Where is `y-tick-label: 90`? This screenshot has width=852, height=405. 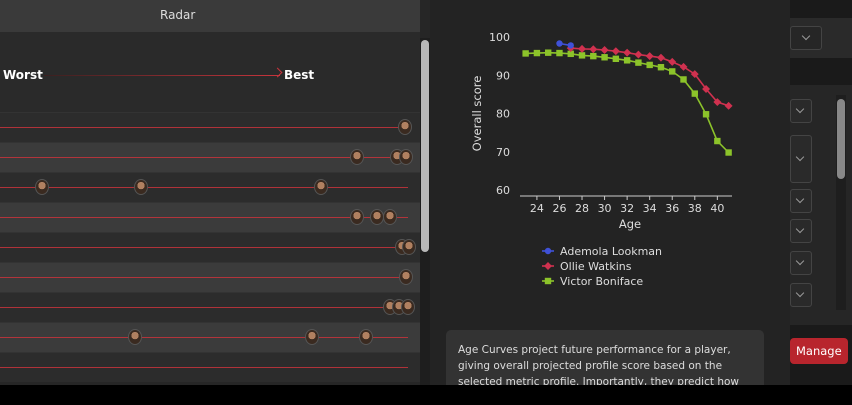
y-tick-label: 90 is located at coordinates (503, 75).